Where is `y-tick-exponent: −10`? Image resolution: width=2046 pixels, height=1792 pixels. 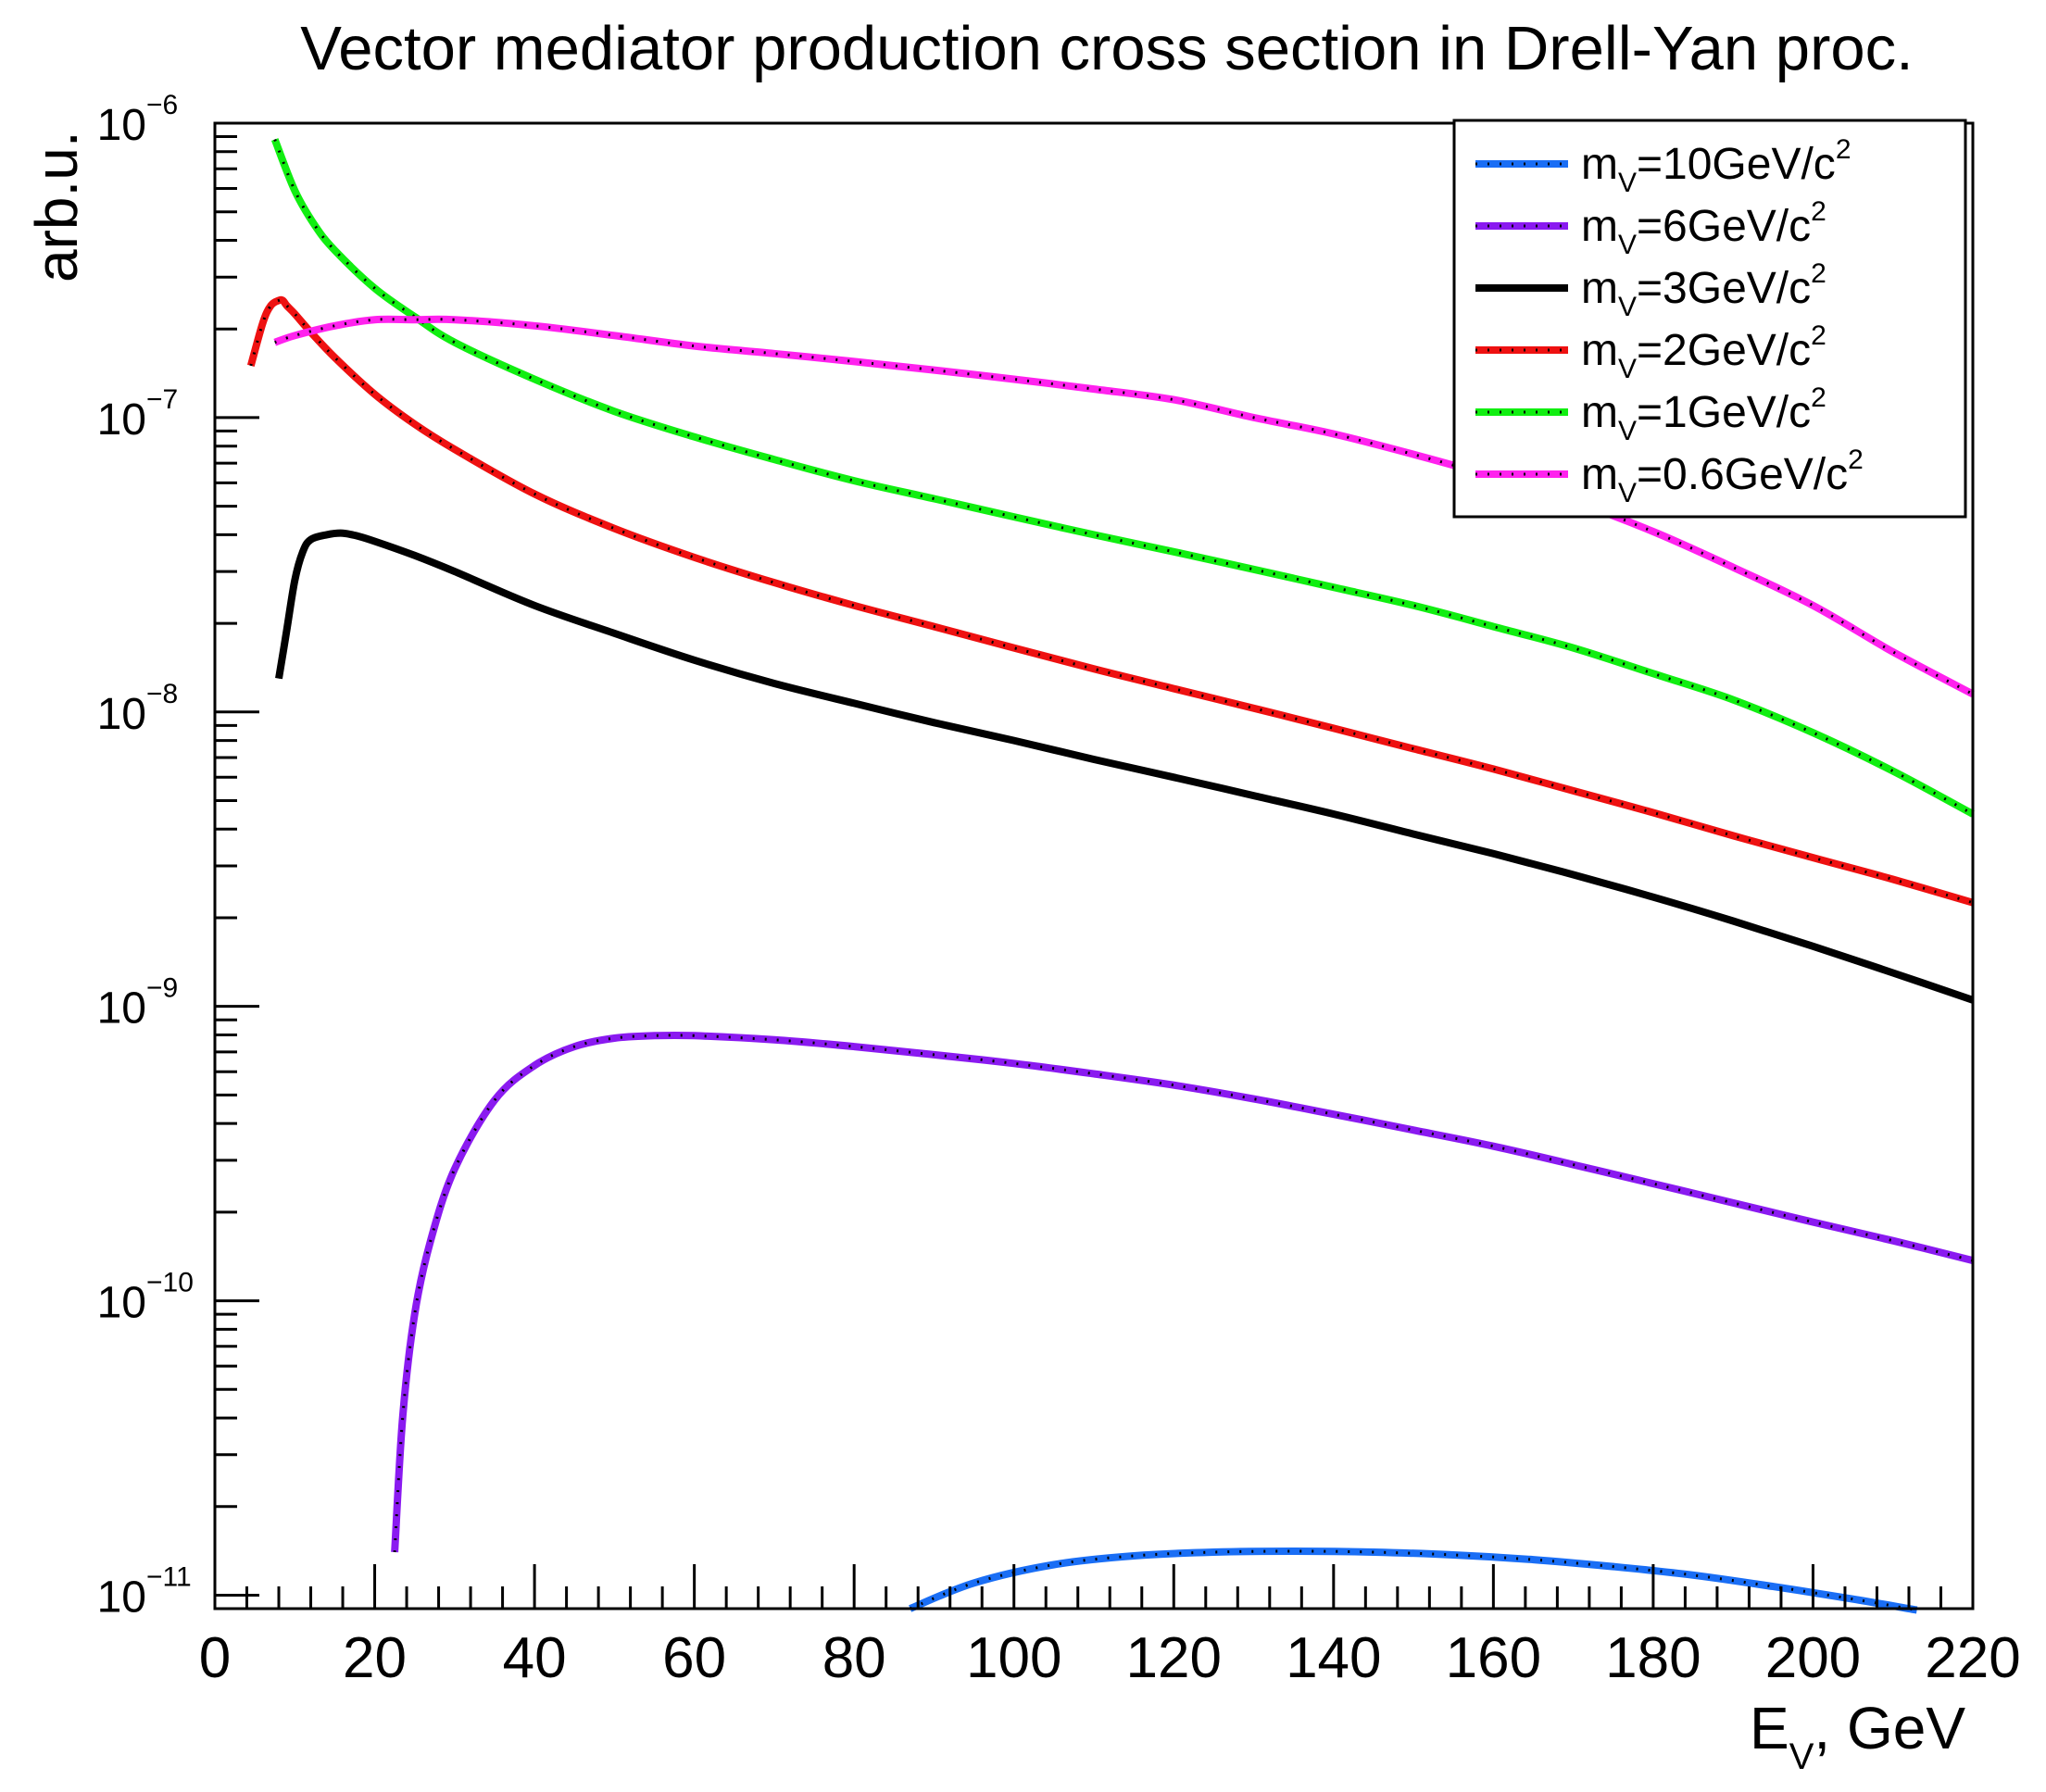 y-tick-exponent: −10 is located at coordinates (170, 1283).